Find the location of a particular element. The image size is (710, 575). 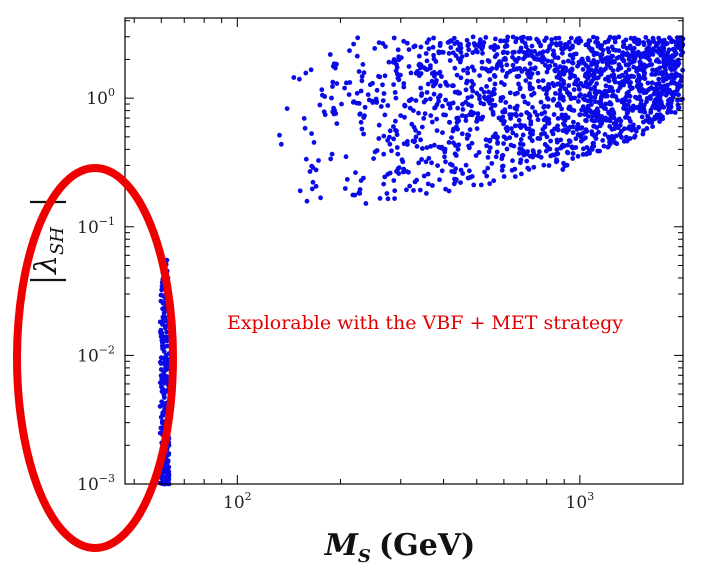

y-tick-label: 10−3 is located at coordinates (96, 483).